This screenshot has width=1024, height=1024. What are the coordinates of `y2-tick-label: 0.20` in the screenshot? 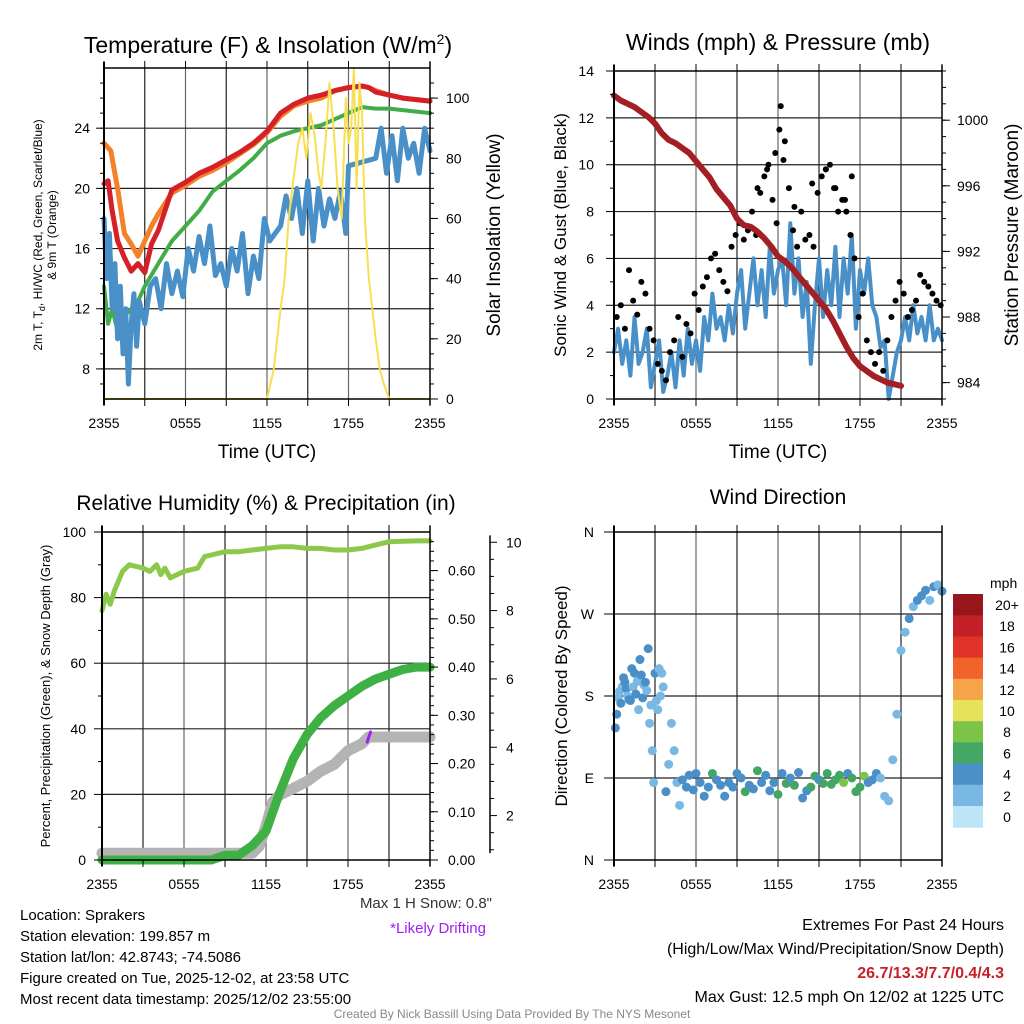 It's located at (461, 764).